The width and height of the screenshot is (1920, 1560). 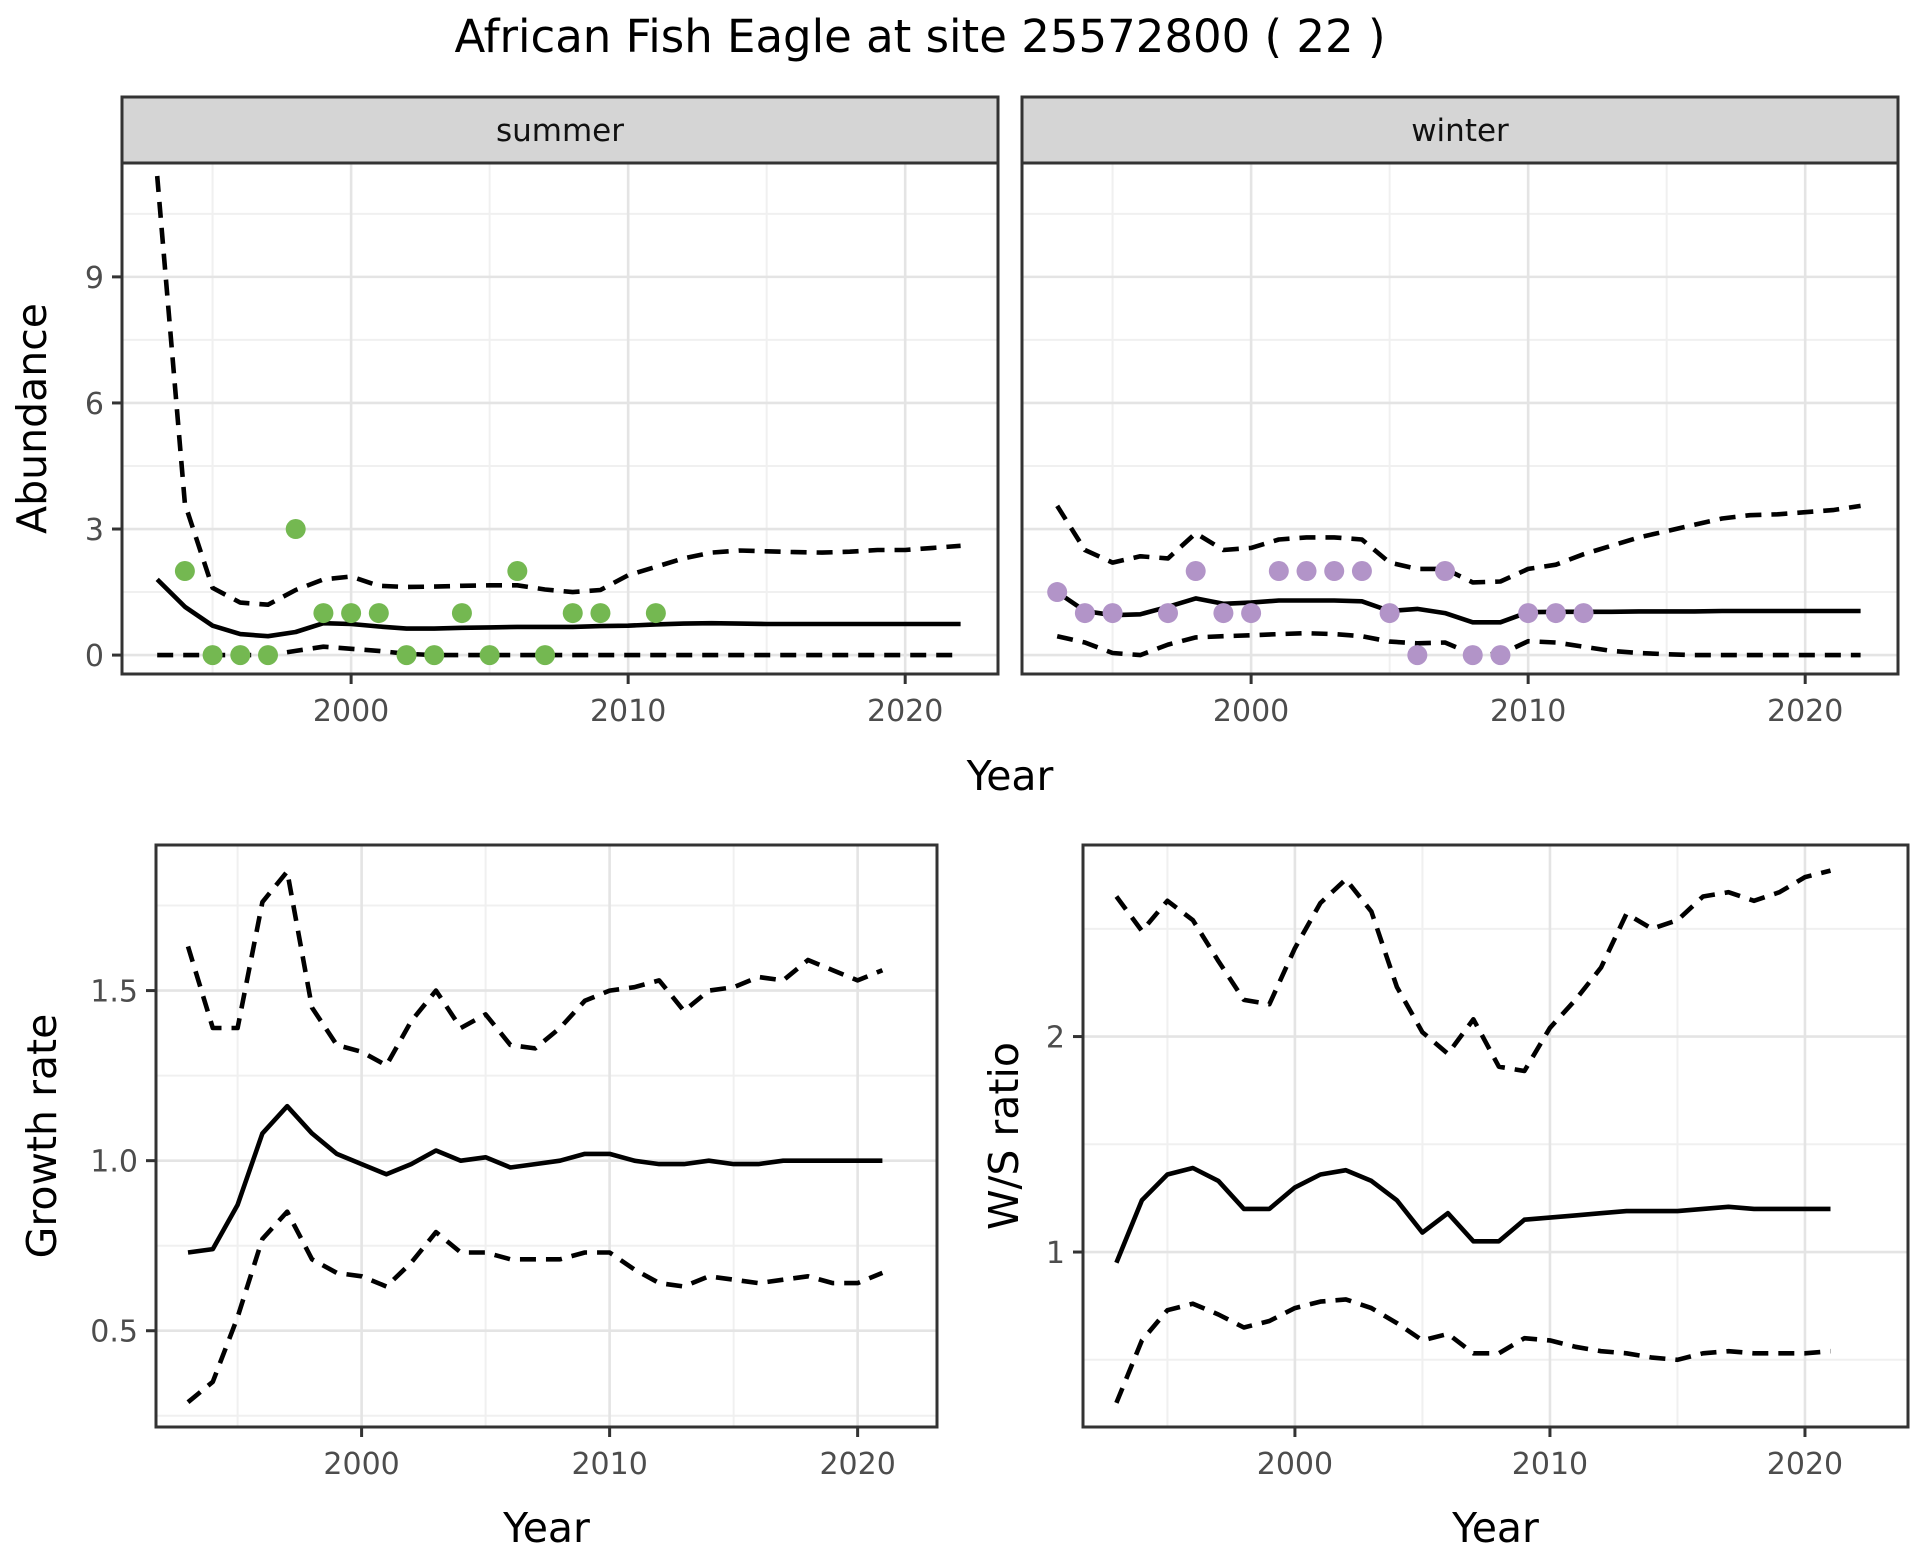 I want to click on y-tick-label: 1, so click(x=1055, y=1253).